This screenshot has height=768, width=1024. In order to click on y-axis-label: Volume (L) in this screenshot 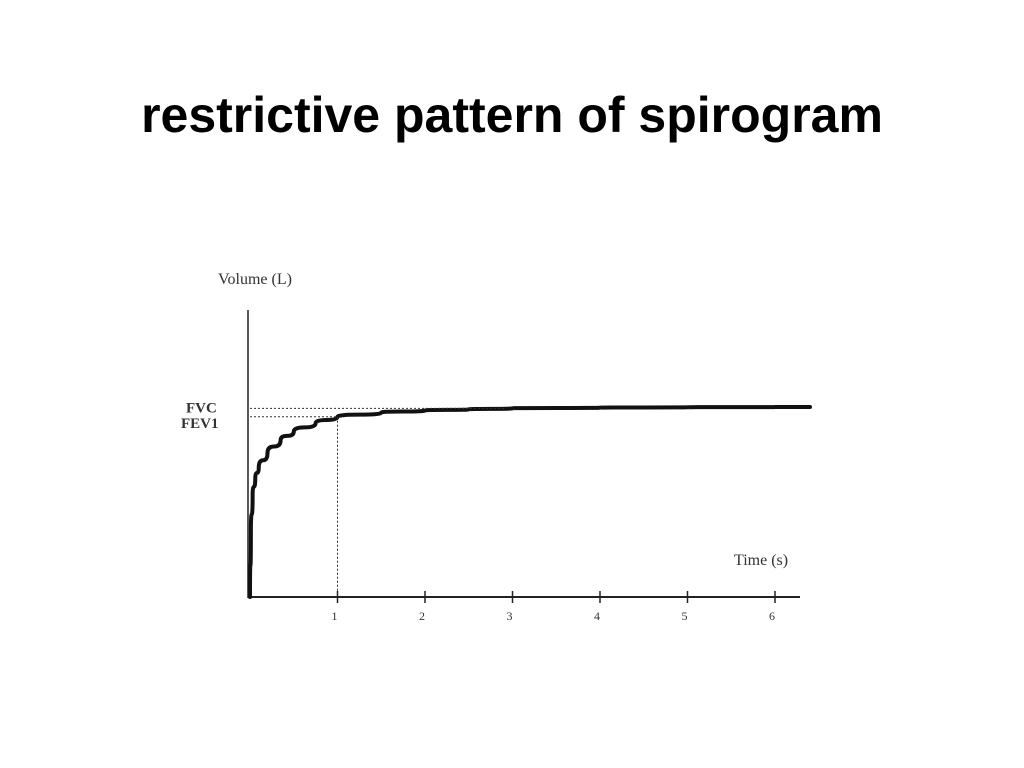, I will do `click(255, 279)`.